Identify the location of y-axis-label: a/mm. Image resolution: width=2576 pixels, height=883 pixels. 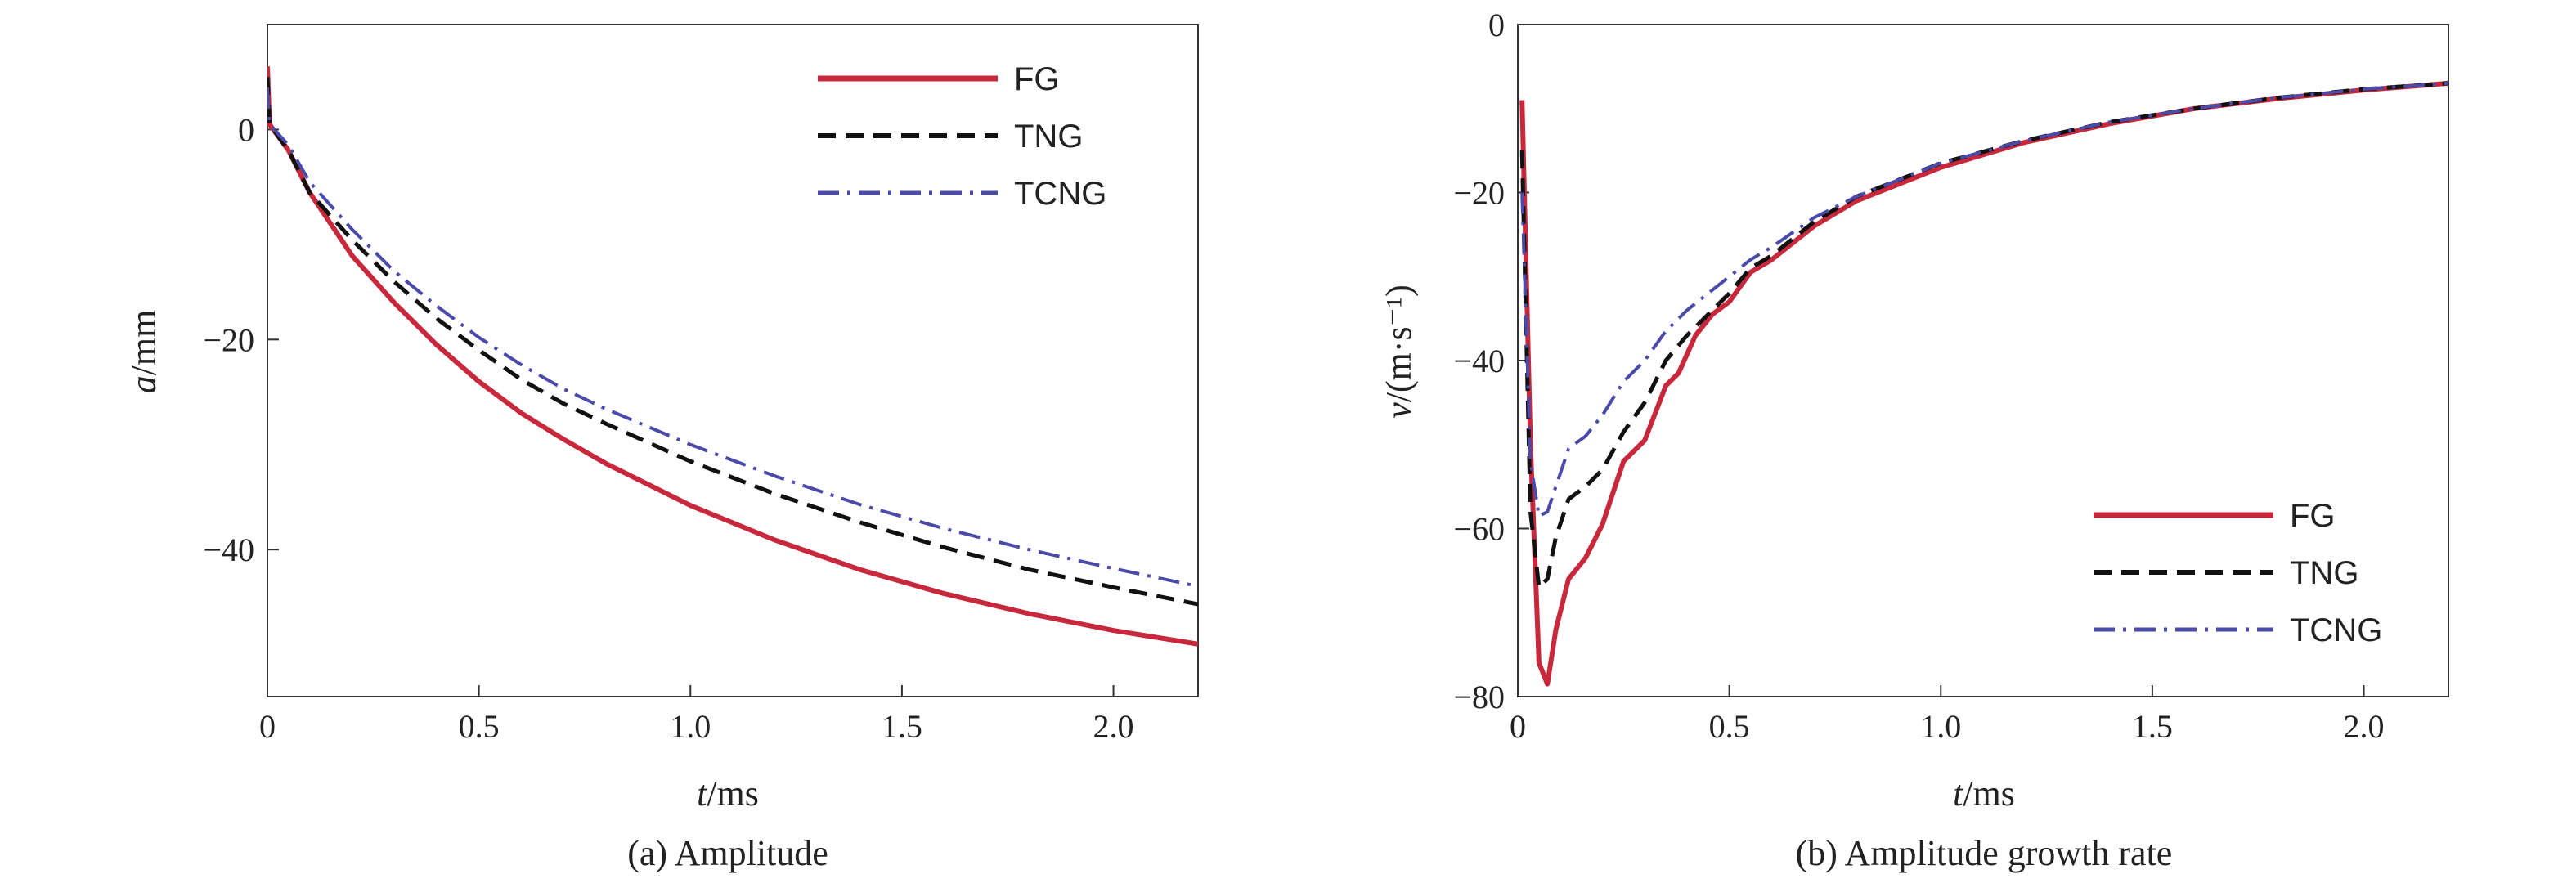
(143, 352).